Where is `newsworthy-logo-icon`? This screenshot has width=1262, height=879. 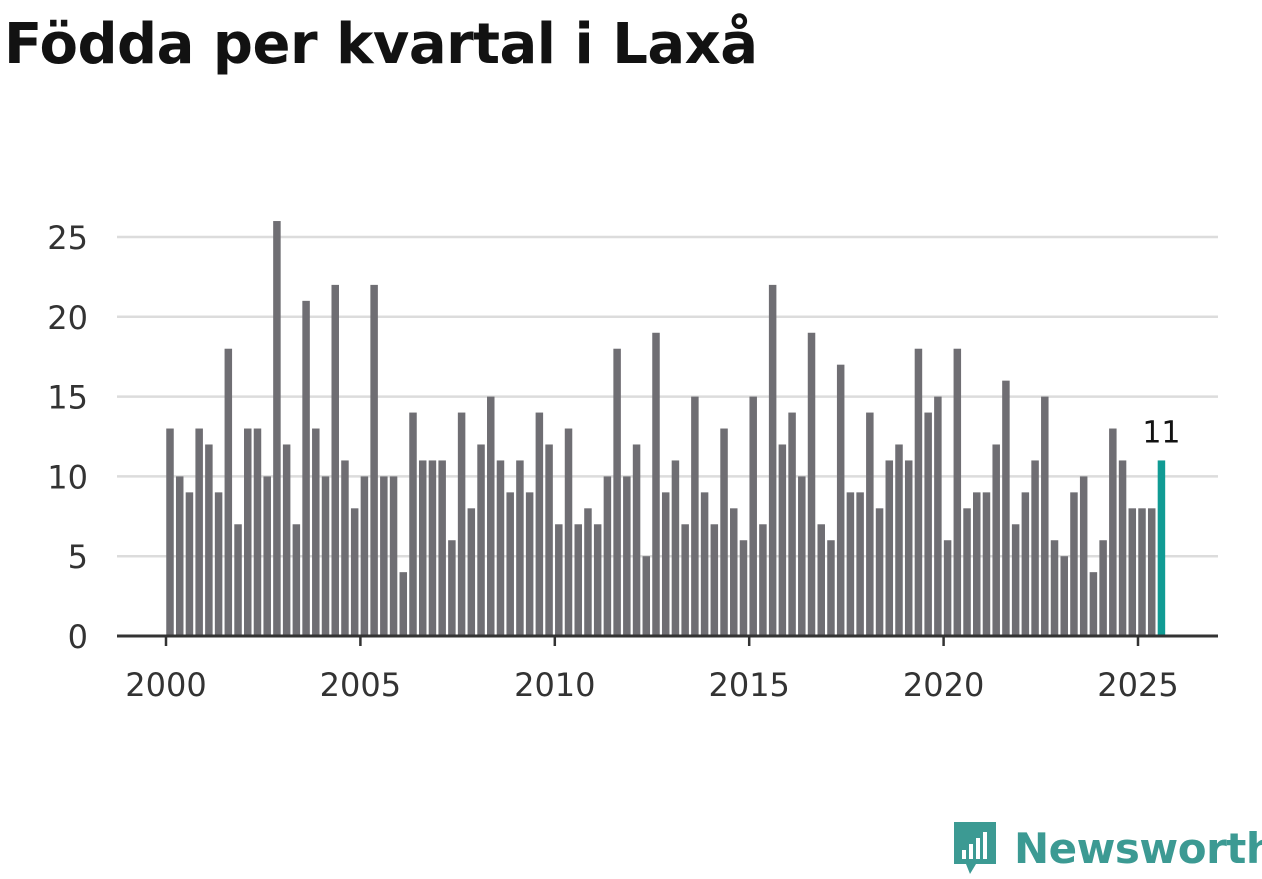 newsworthy-logo-icon is located at coordinates (975, 848).